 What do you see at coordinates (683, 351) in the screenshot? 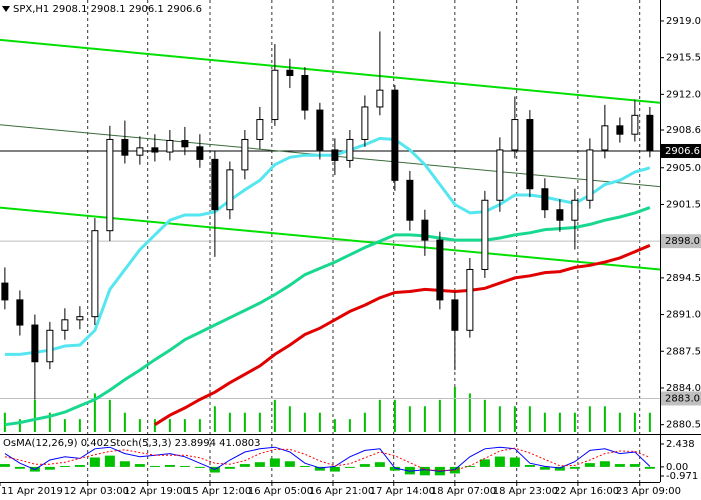
I see `y-tick-label: 2887.5` at bounding box center [683, 351].